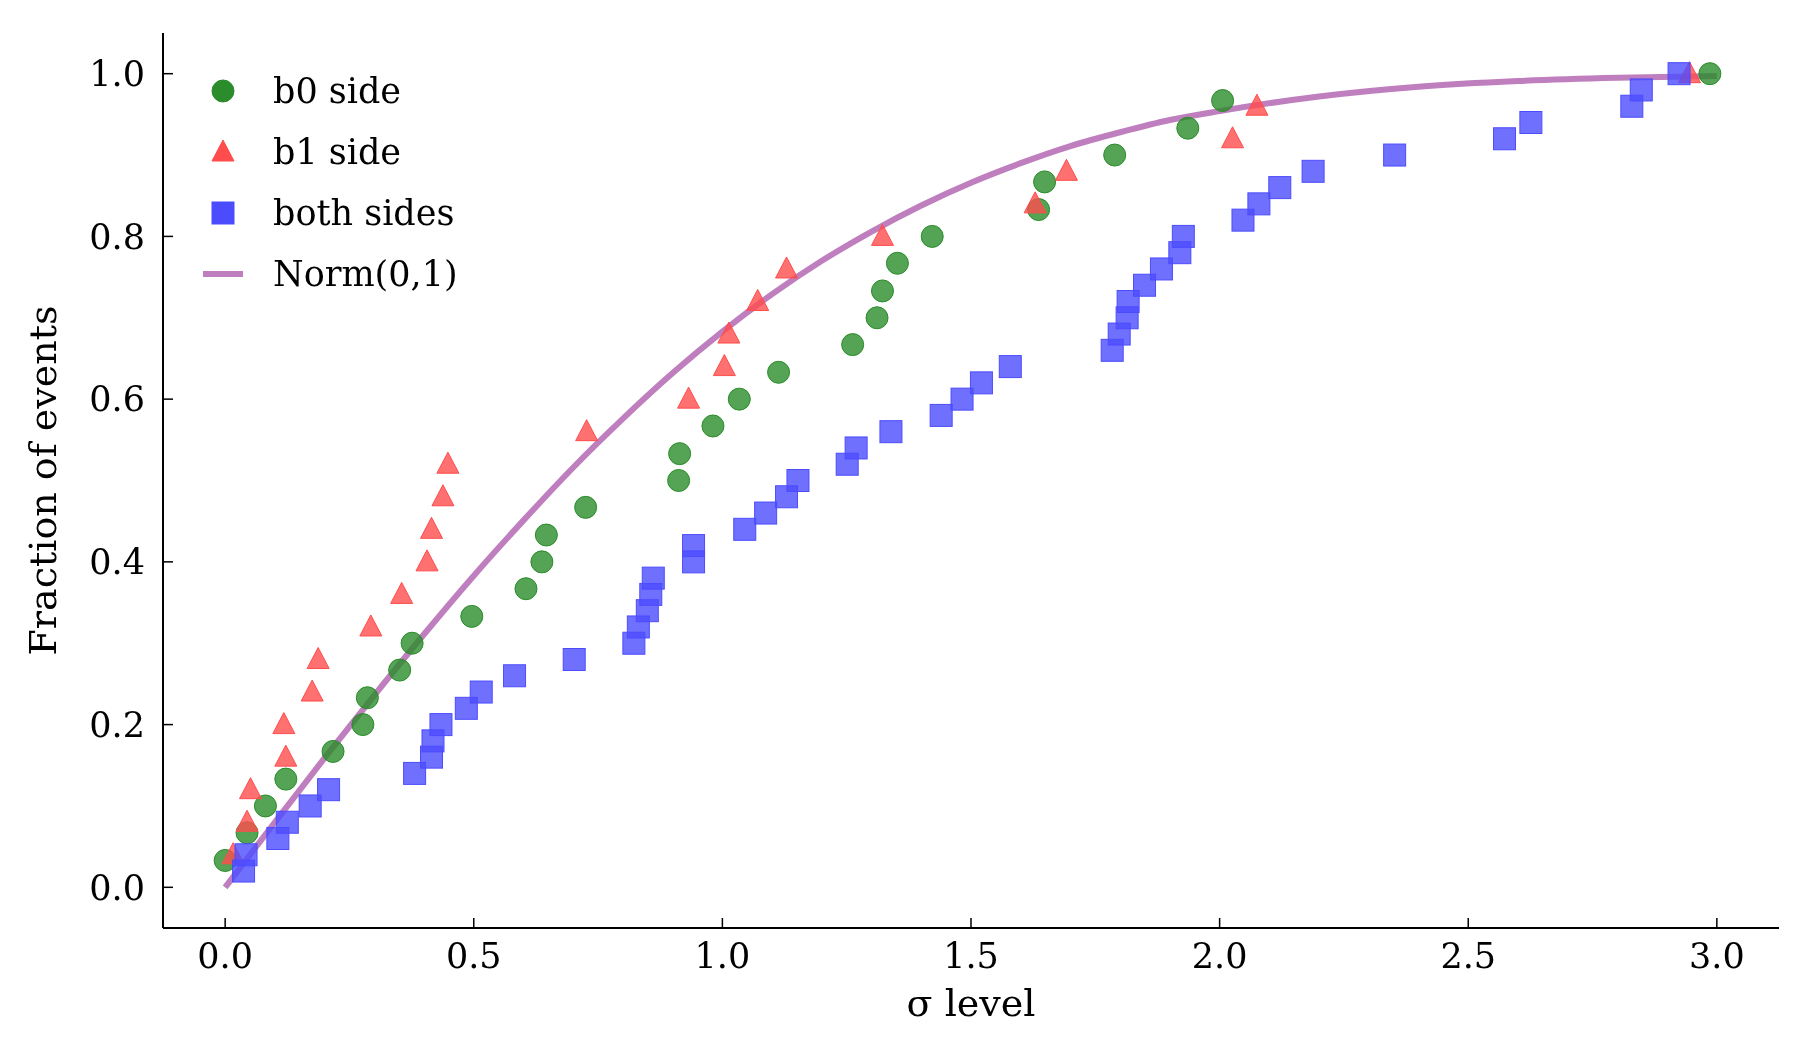 The image size is (1800, 1050). I want to click on x-tick-label: 3.0, so click(1717, 956).